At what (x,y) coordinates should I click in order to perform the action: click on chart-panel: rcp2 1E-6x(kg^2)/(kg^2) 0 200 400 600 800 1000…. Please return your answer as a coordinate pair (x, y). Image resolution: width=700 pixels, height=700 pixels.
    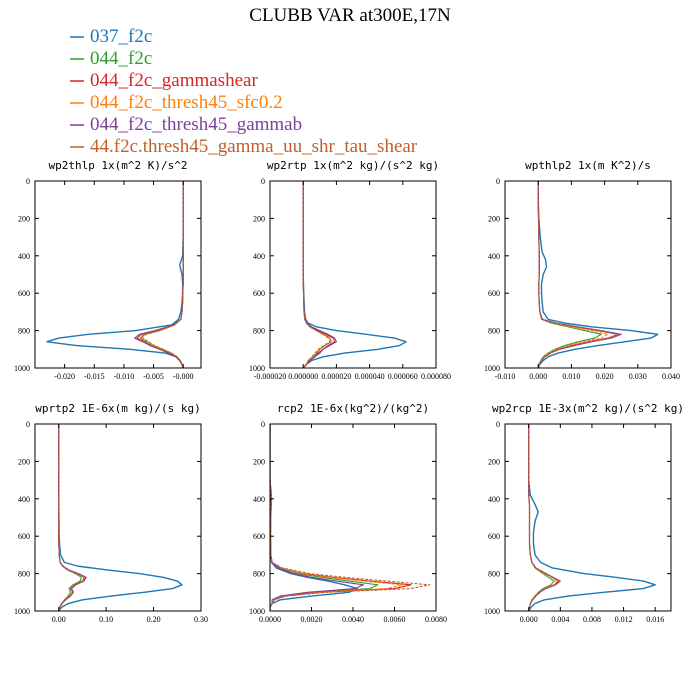
    Looking at the image, I should click on (348, 513).